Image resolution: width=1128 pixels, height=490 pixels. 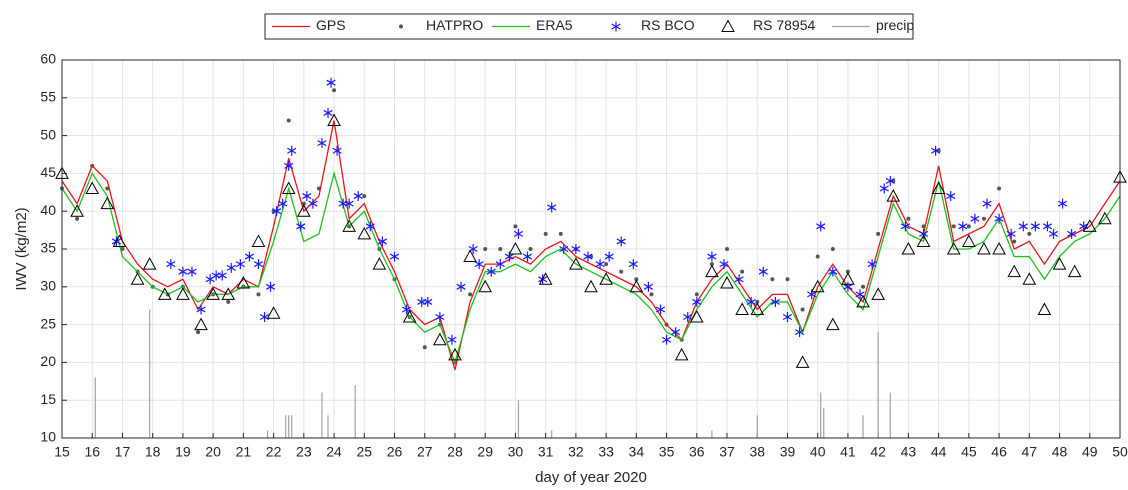 I want to click on legend-marker, so click(x=616, y=26).